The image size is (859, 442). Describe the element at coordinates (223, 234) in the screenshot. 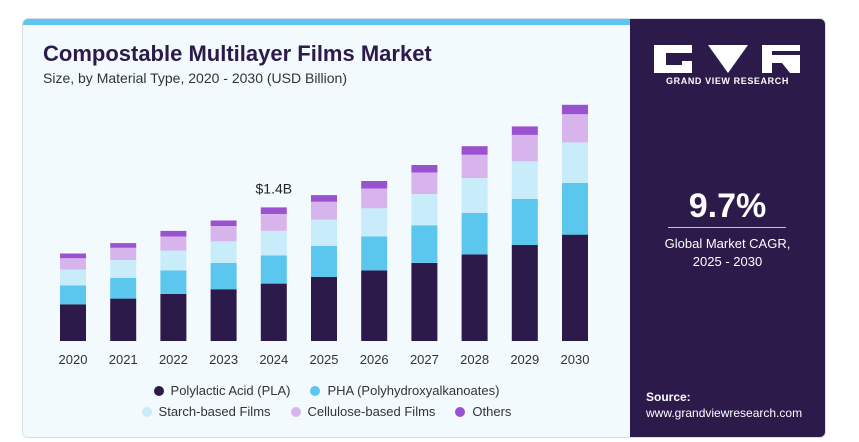

I see `bar-segment-2023-cellulose-based-films` at that location.